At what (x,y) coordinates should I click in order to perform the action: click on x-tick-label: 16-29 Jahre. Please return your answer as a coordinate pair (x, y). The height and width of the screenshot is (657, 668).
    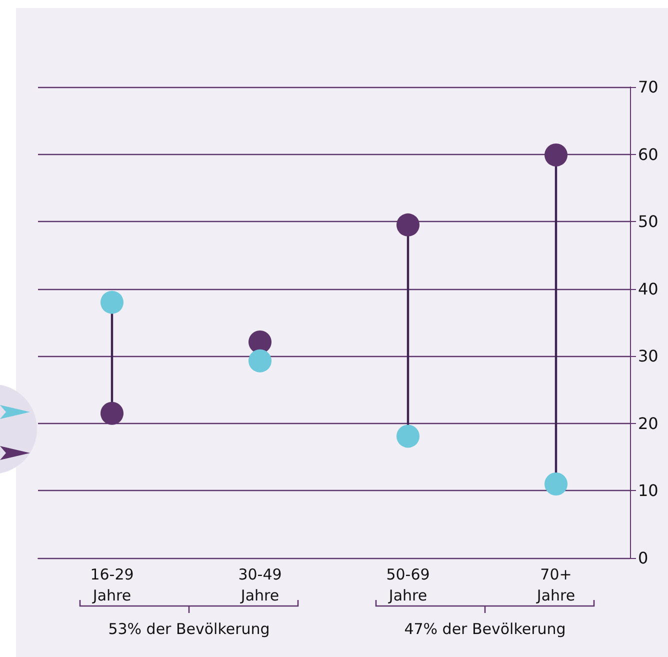
    Looking at the image, I should click on (112, 585).